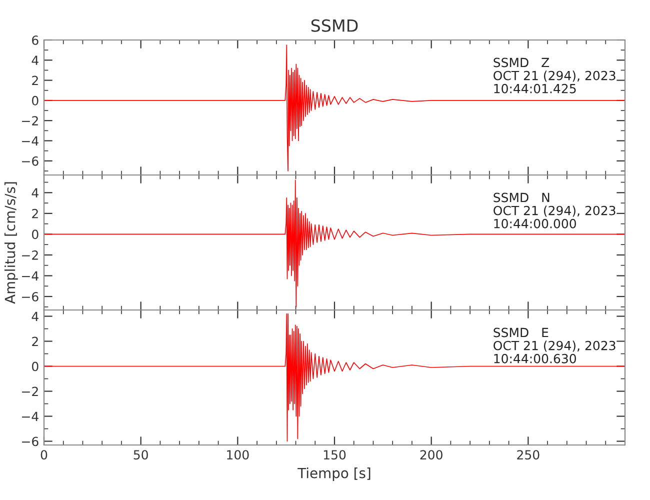  I want to click on x-tick-label: 150, so click(335, 455).